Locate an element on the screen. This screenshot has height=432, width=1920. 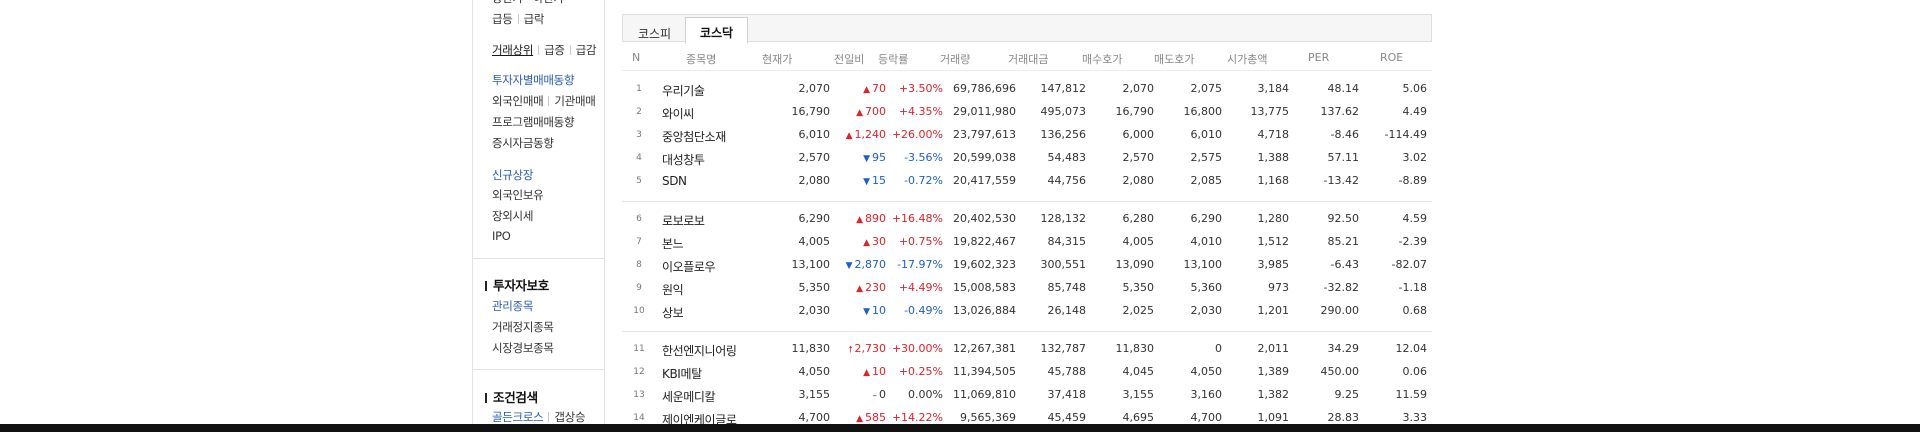
row-number: 2 is located at coordinates (639, 112).